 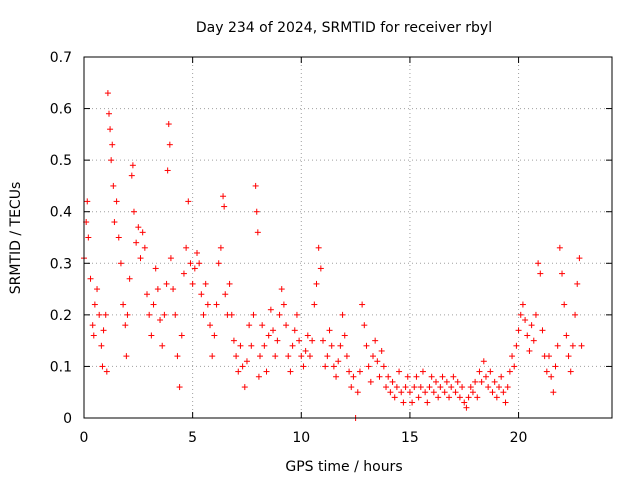 I want to click on x-tick-labels: 0 5 10 15 20, so click(x=304, y=438).